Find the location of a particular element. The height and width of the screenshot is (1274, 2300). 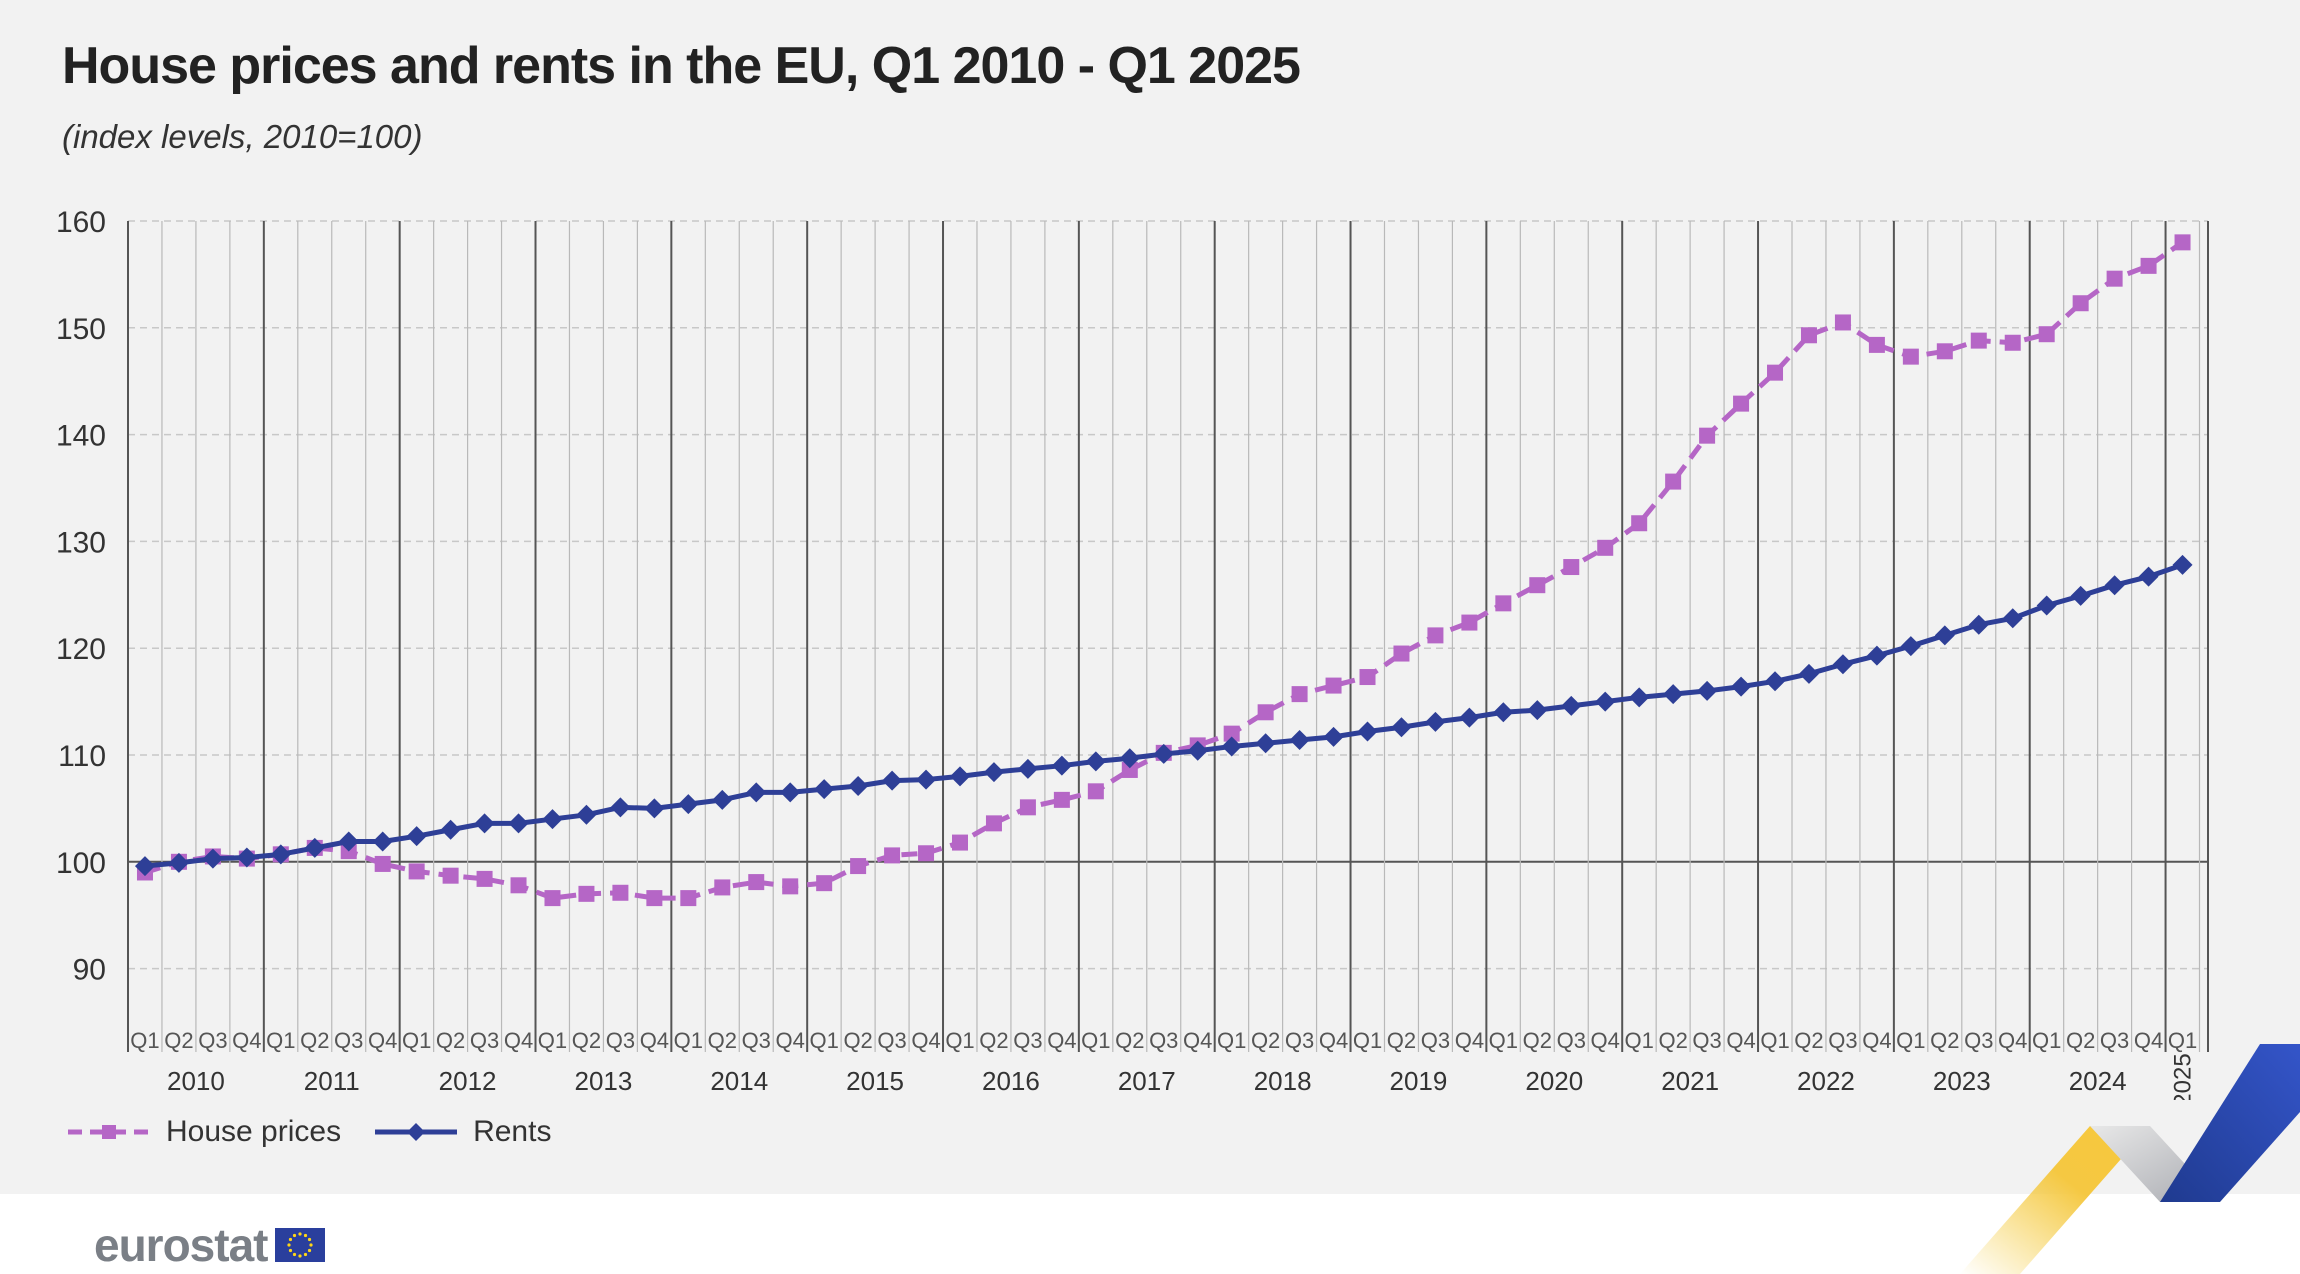

year-tick-label: 2012 is located at coordinates (468, 1081).